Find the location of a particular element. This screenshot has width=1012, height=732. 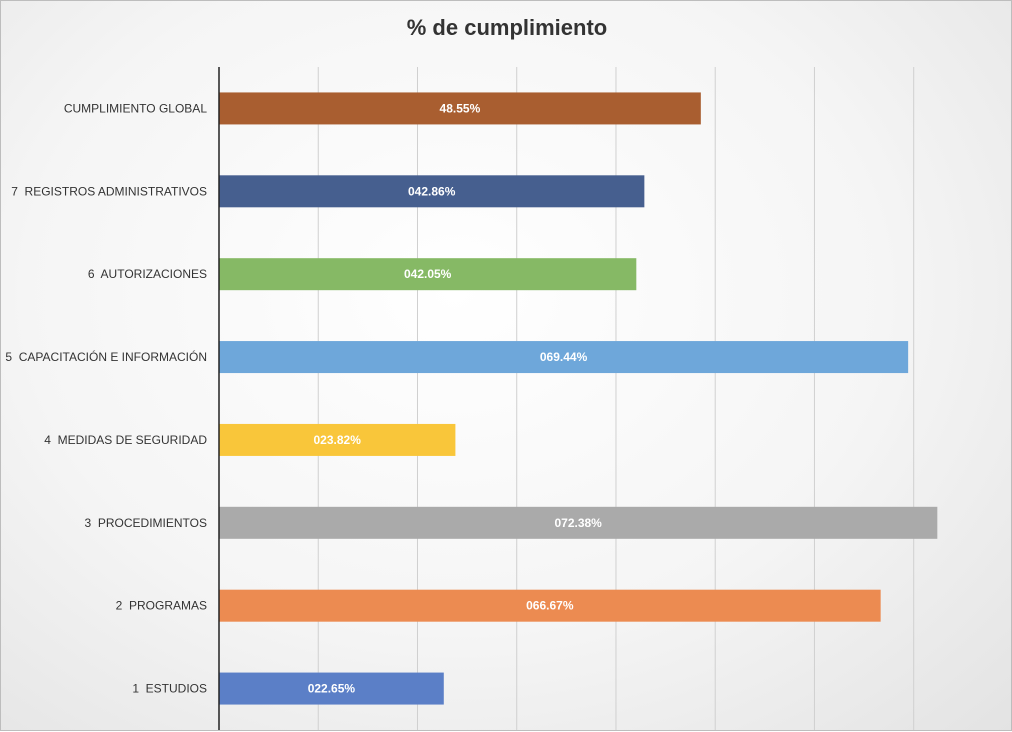

data-label: 042.86% is located at coordinates (432, 191).